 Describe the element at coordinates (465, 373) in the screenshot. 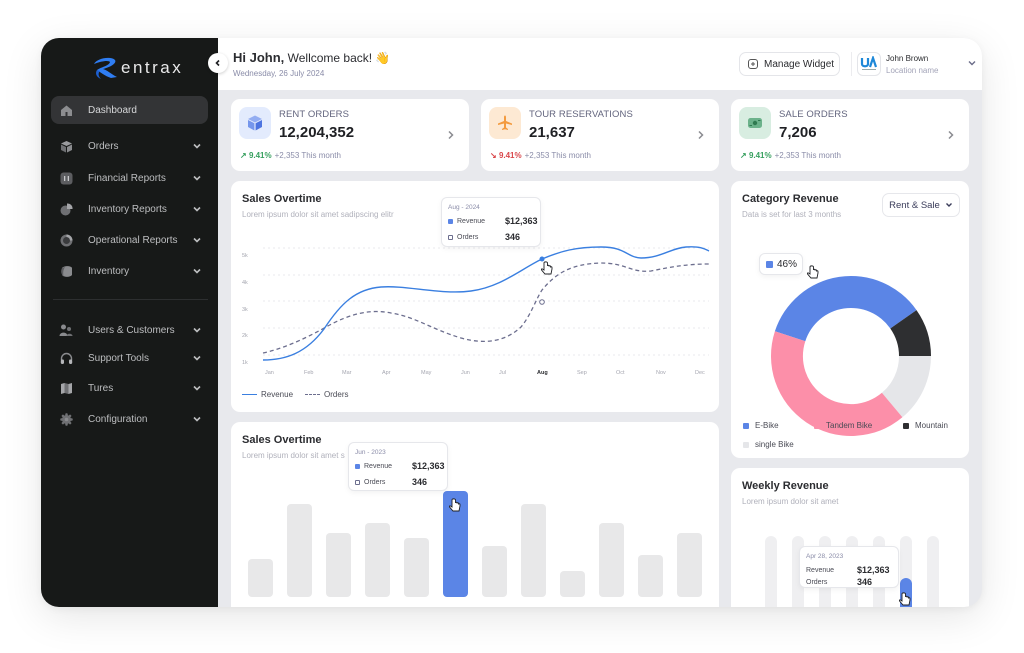

I see `x-tick: Jun` at that location.